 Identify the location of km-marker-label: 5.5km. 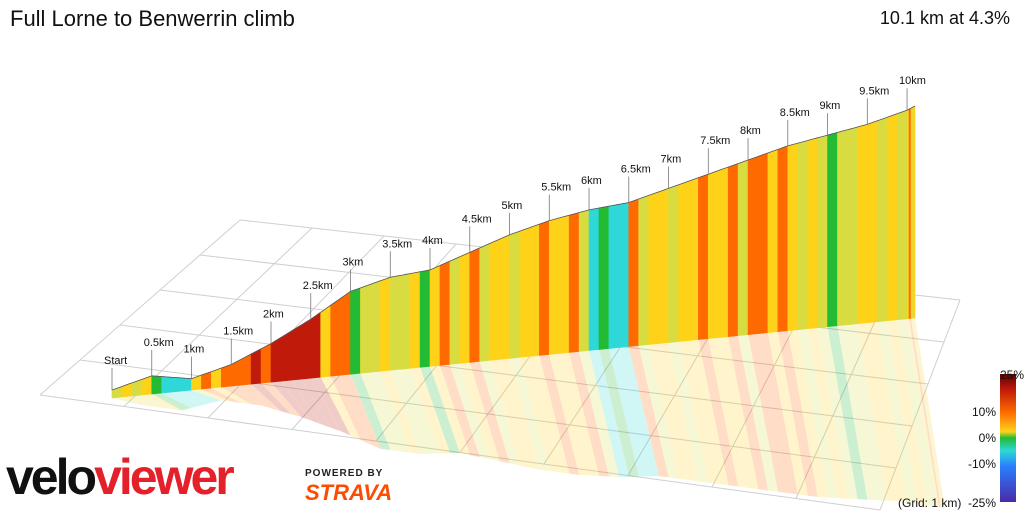
(556, 188).